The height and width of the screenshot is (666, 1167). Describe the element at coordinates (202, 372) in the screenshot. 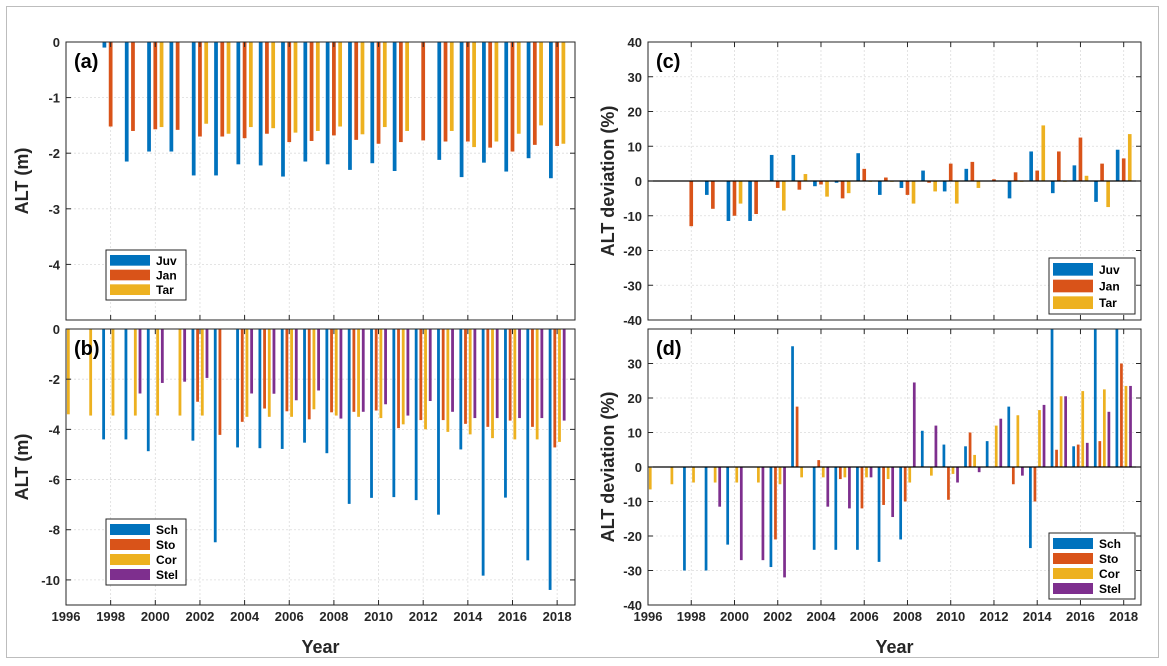

I see `bar-cor-2002` at that location.